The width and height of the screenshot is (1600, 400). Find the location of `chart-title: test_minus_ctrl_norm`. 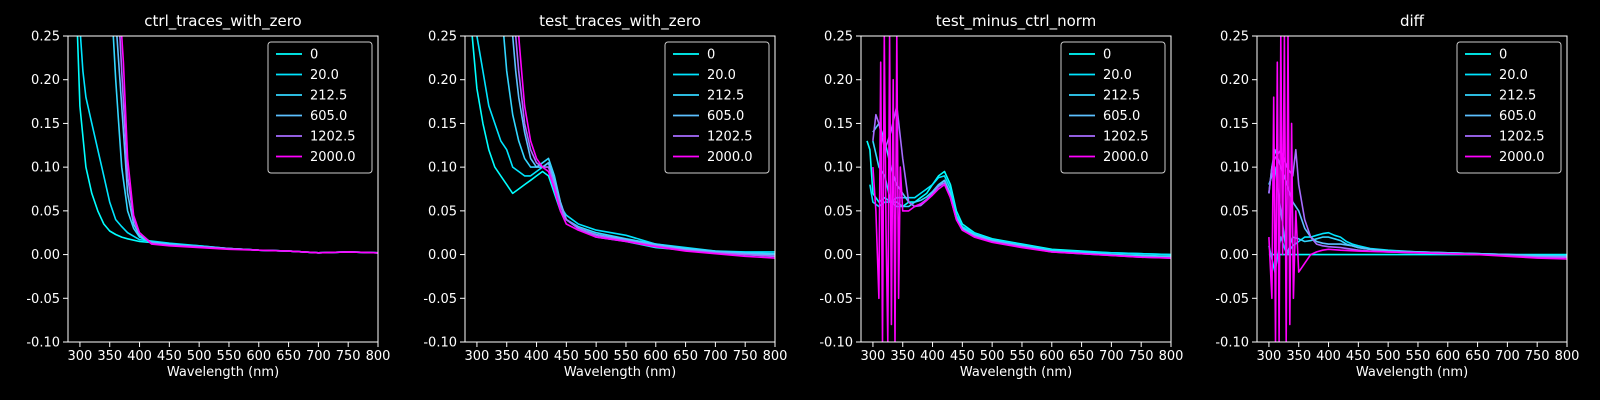

chart-title: test_minus_ctrl_norm is located at coordinates (1016, 21).